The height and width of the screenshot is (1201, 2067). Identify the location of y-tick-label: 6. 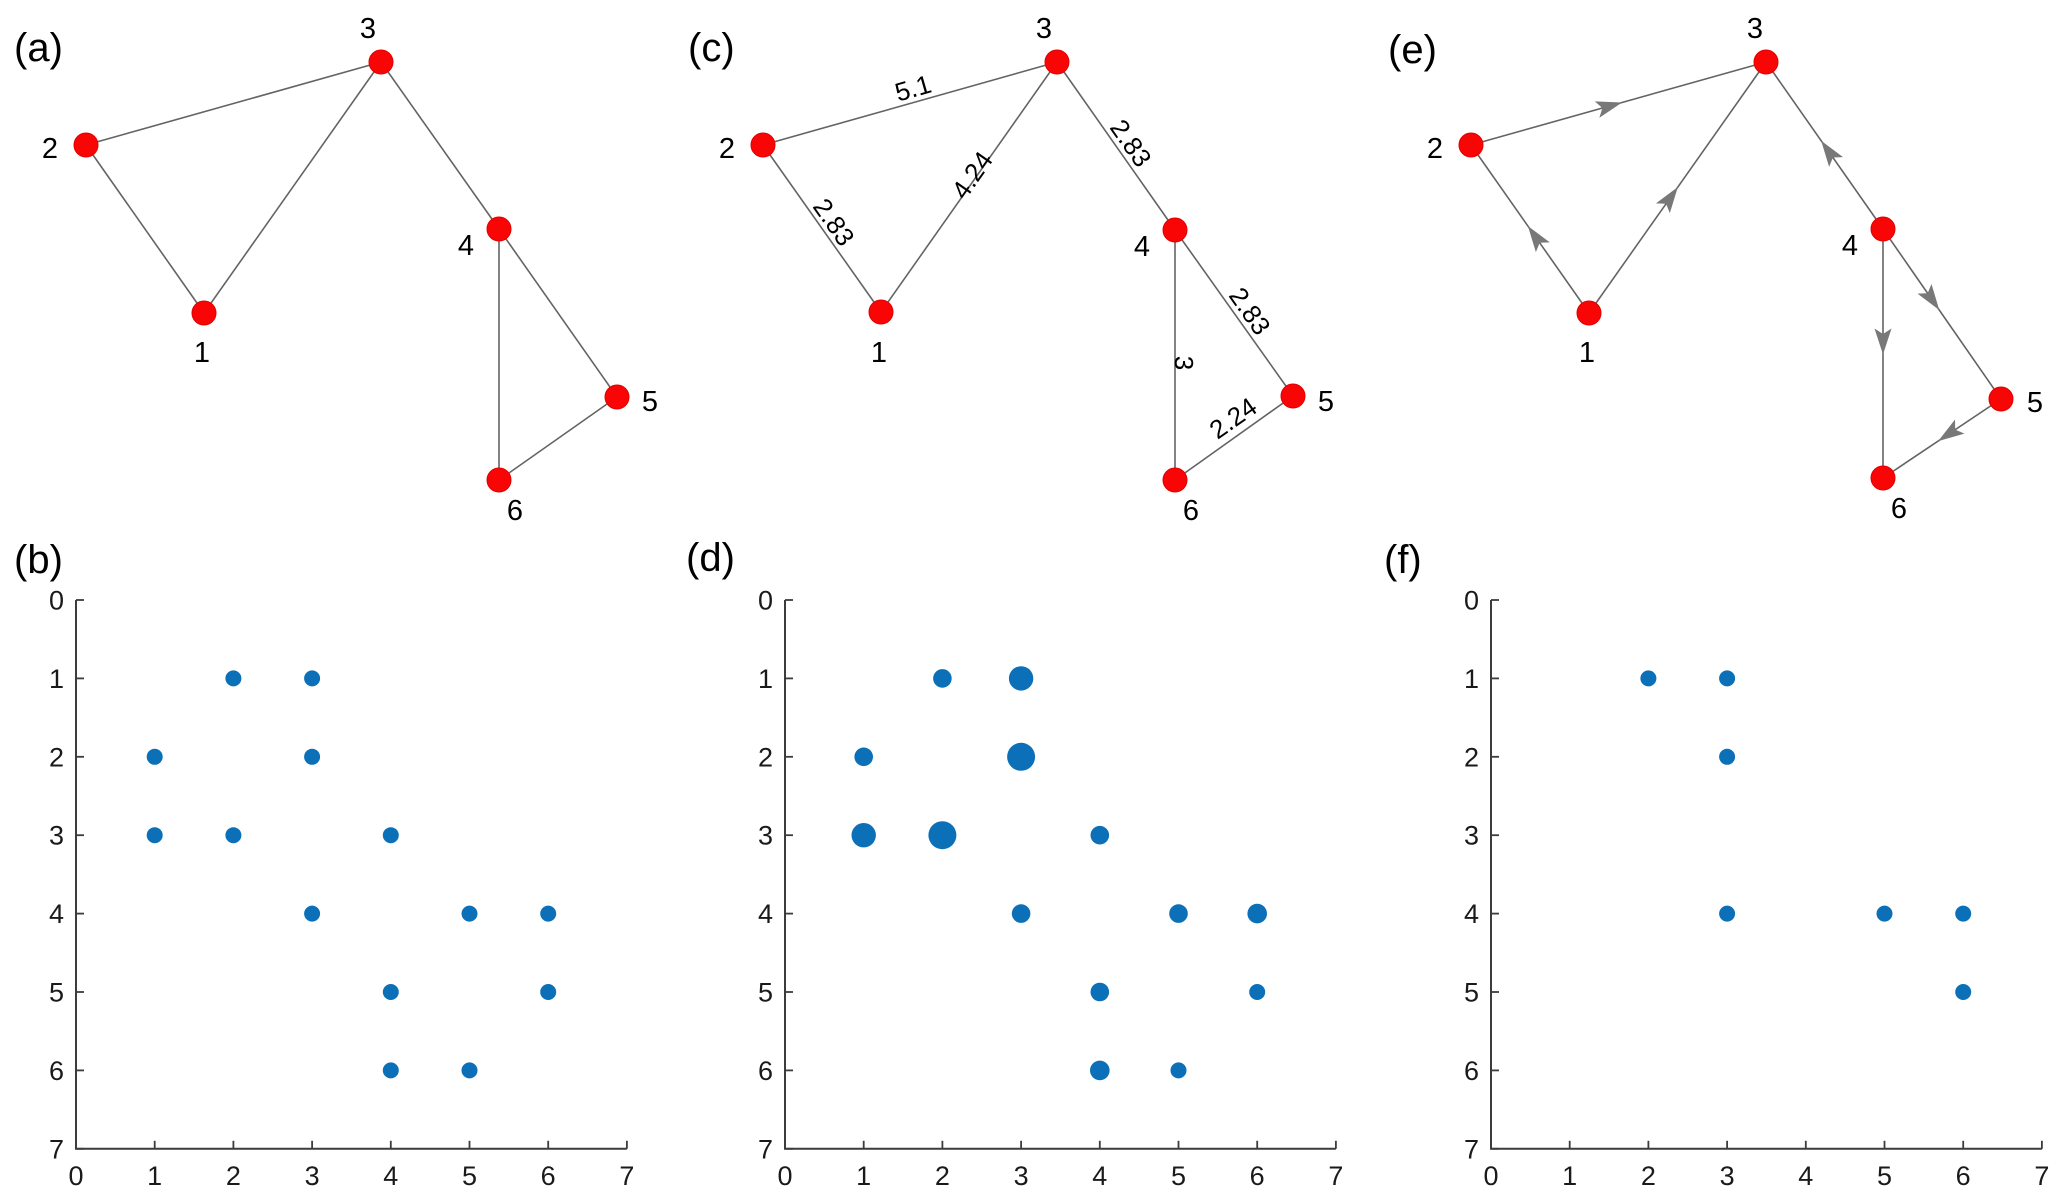
(765, 1071).